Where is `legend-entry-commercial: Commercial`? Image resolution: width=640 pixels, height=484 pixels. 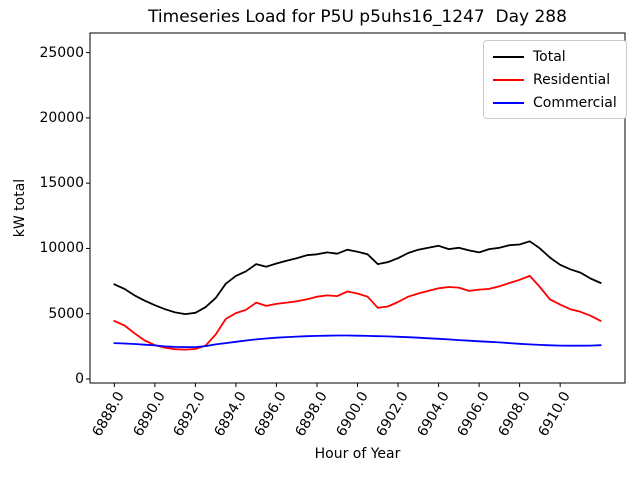 legend-entry-commercial: Commercial is located at coordinates (555, 102).